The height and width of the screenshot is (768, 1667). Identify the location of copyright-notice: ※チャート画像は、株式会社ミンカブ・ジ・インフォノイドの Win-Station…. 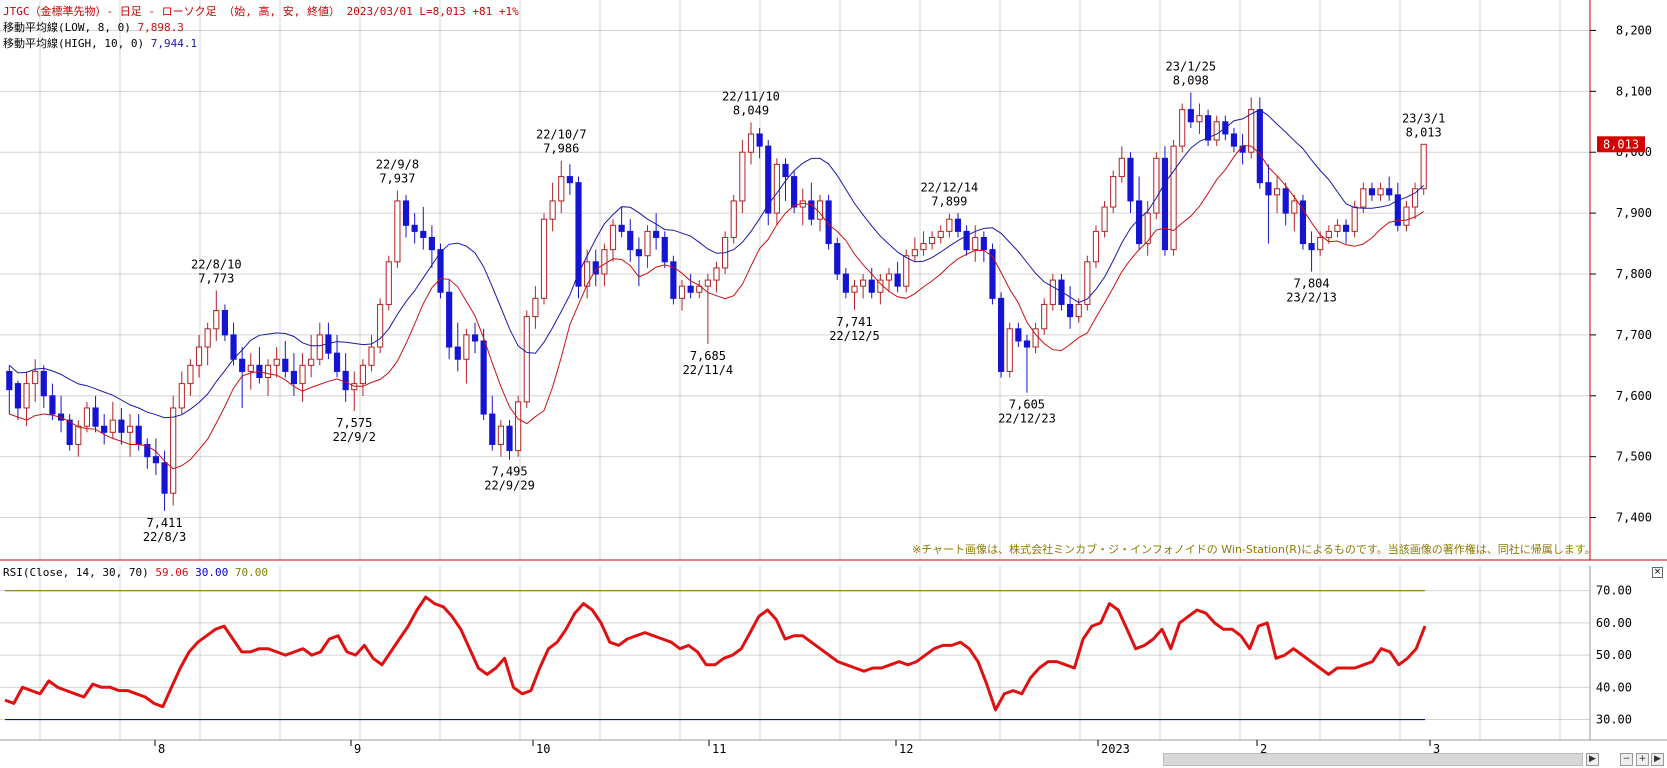
(1254, 549).